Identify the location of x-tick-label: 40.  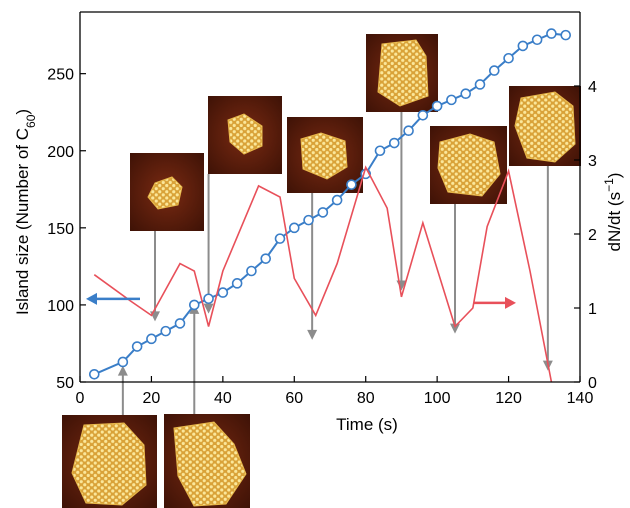
(223, 398).